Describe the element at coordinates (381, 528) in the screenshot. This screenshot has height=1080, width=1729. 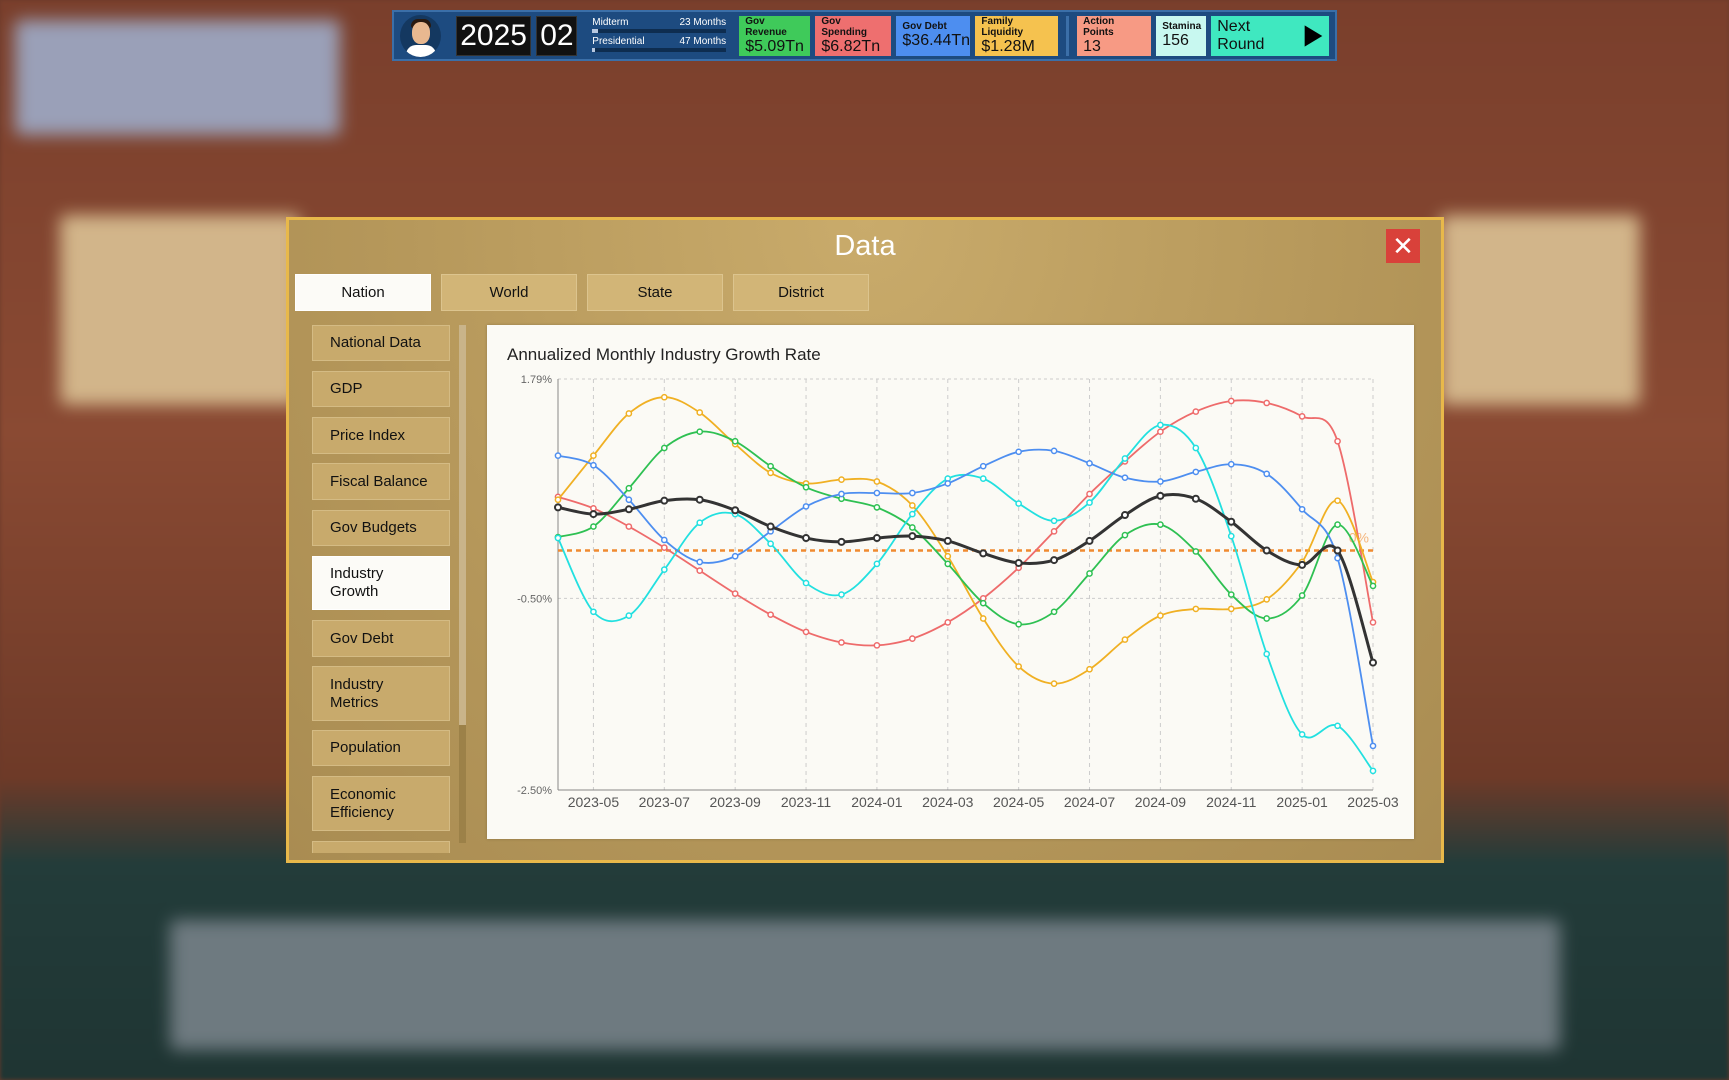
I see `sidebar-item-gov-budgets: Gov Budgets` at that location.